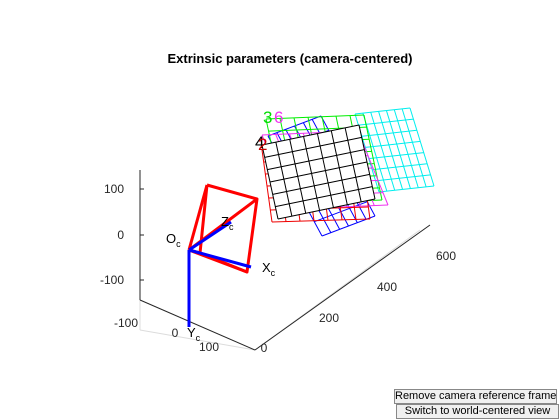 The width and height of the screenshot is (560, 420). Describe the element at coordinates (173, 240) in the screenshot. I see `origin-label: Oc` at that location.